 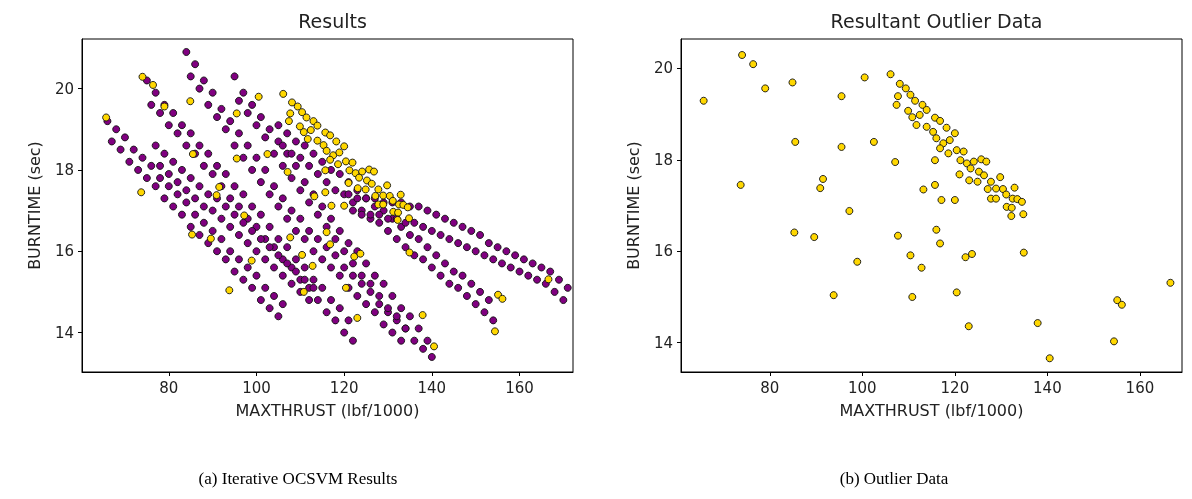 What do you see at coordinates (894, 478) in the screenshot?
I see `text: (b) Outlier Data` at bounding box center [894, 478].